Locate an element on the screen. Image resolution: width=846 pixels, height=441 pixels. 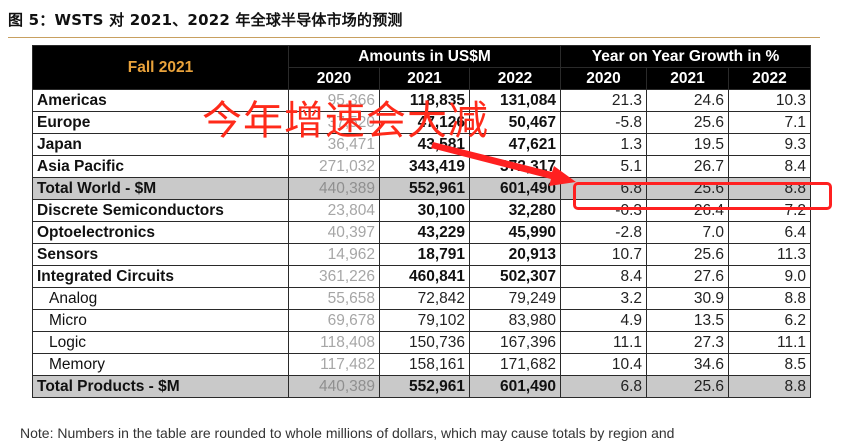
amount-cell: 171,682 is located at coordinates (515, 364).